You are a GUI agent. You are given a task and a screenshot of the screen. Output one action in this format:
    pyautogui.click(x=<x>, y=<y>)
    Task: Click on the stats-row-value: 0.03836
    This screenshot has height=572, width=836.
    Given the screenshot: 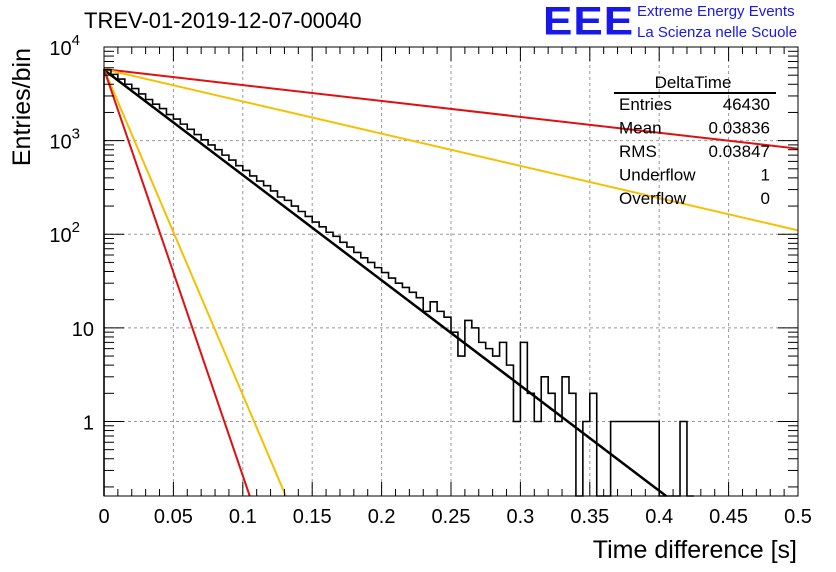 What is the action you would take?
    pyautogui.click(x=739, y=128)
    